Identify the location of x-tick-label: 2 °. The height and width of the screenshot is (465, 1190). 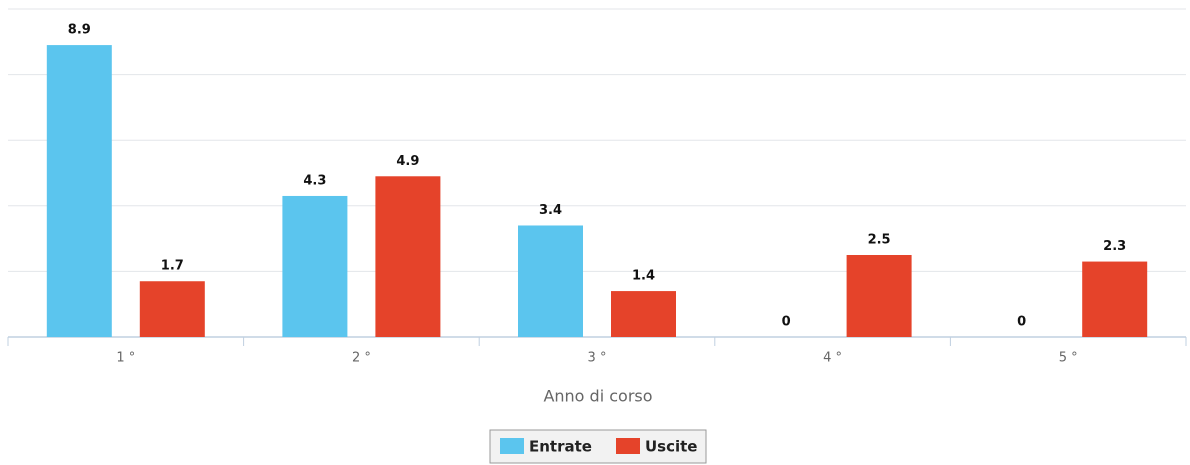
(361, 358).